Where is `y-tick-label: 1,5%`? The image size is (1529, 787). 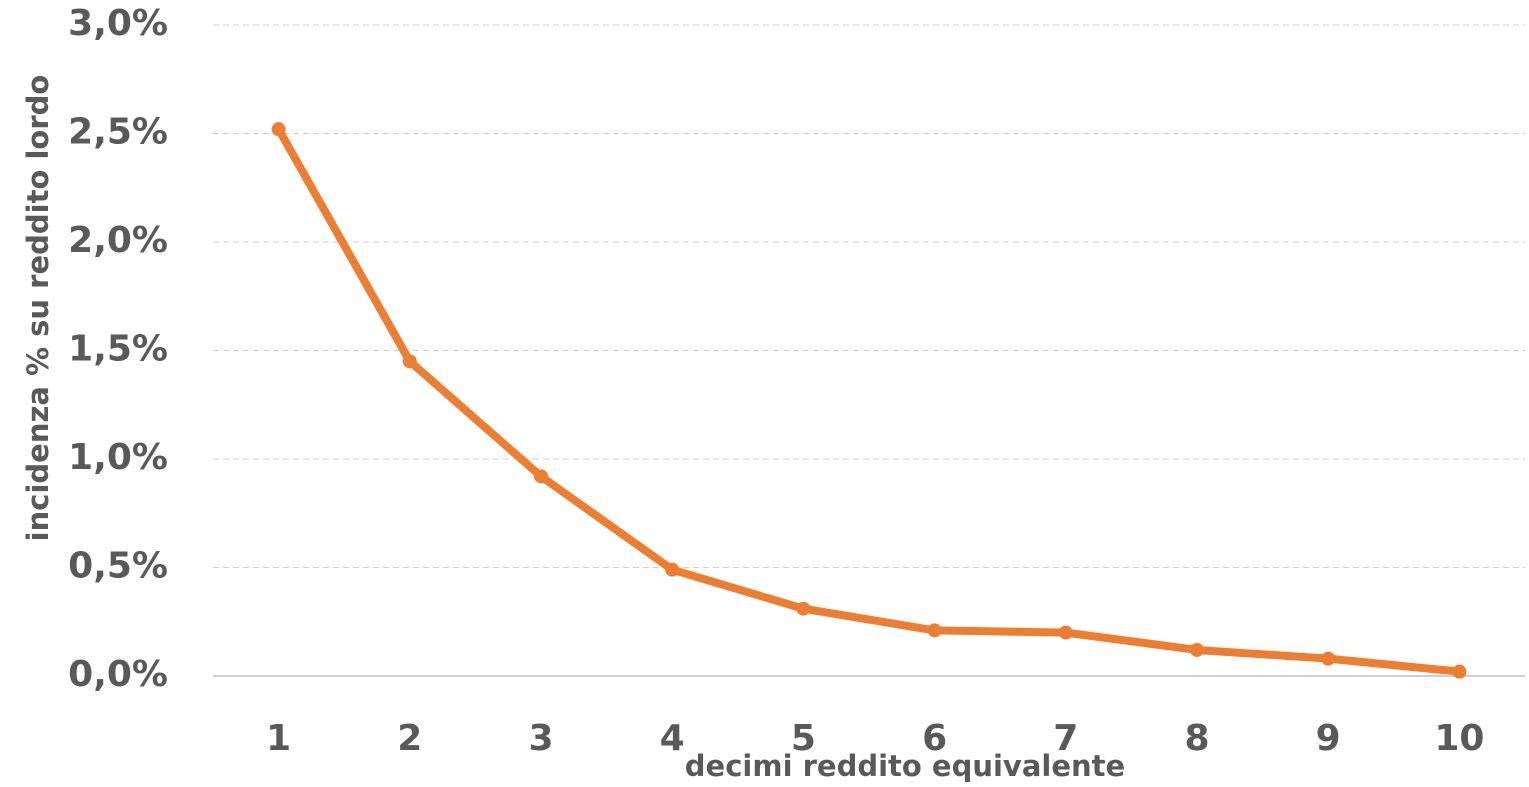
y-tick-label: 1,5% is located at coordinates (118, 349).